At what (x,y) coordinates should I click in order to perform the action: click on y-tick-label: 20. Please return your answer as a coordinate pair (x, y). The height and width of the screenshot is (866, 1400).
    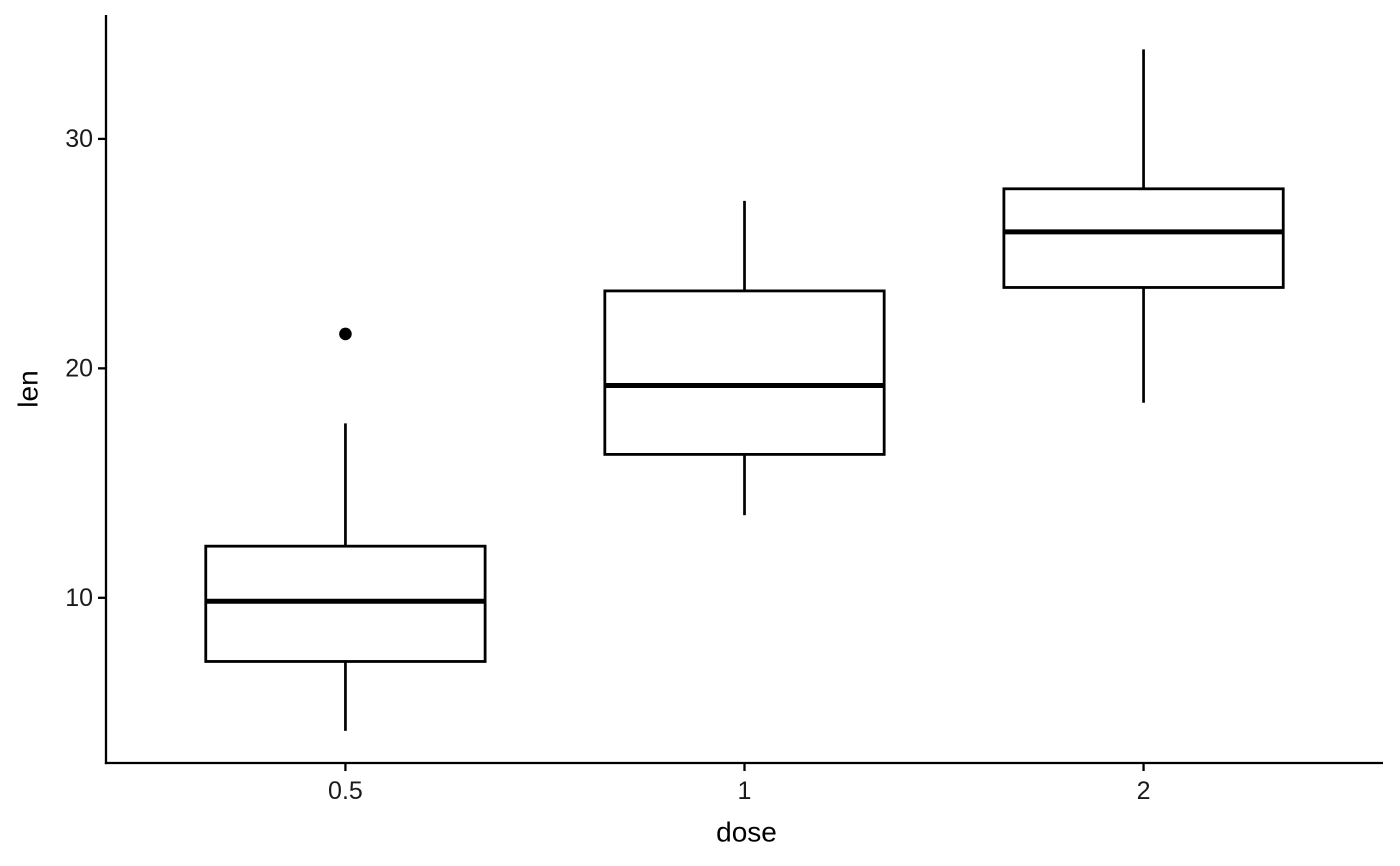
    Looking at the image, I should click on (79, 368).